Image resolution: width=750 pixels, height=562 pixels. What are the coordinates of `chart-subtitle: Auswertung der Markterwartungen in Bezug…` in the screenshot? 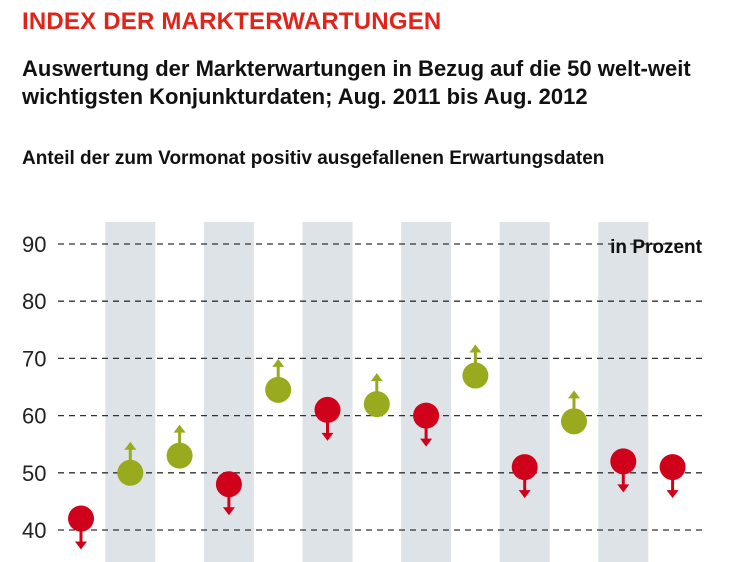 It's located at (356, 82).